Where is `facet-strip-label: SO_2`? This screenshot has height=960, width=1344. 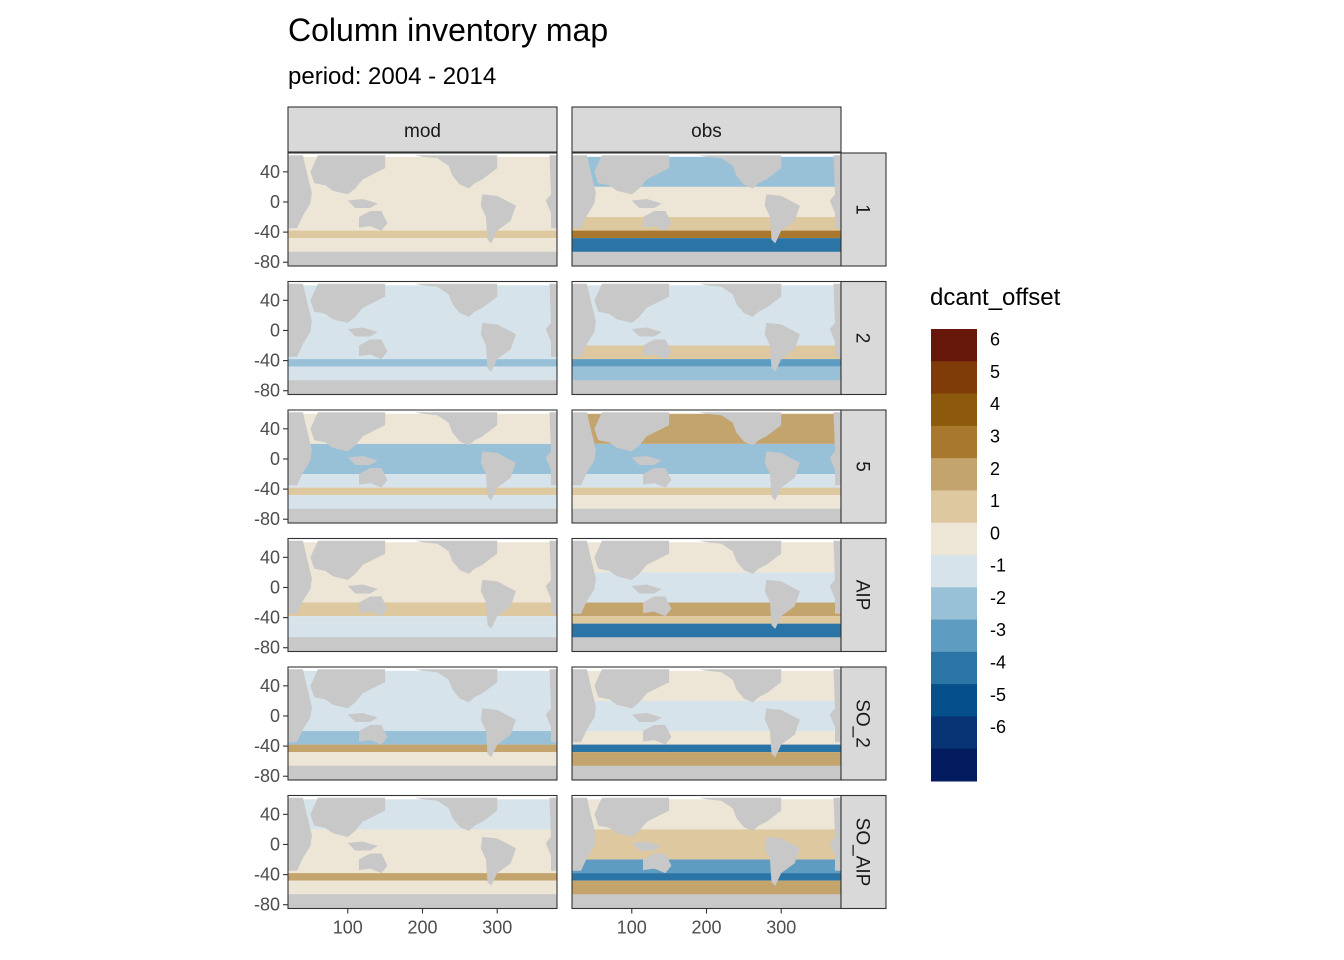 facet-strip-label: SO_2 is located at coordinates (862, 723).